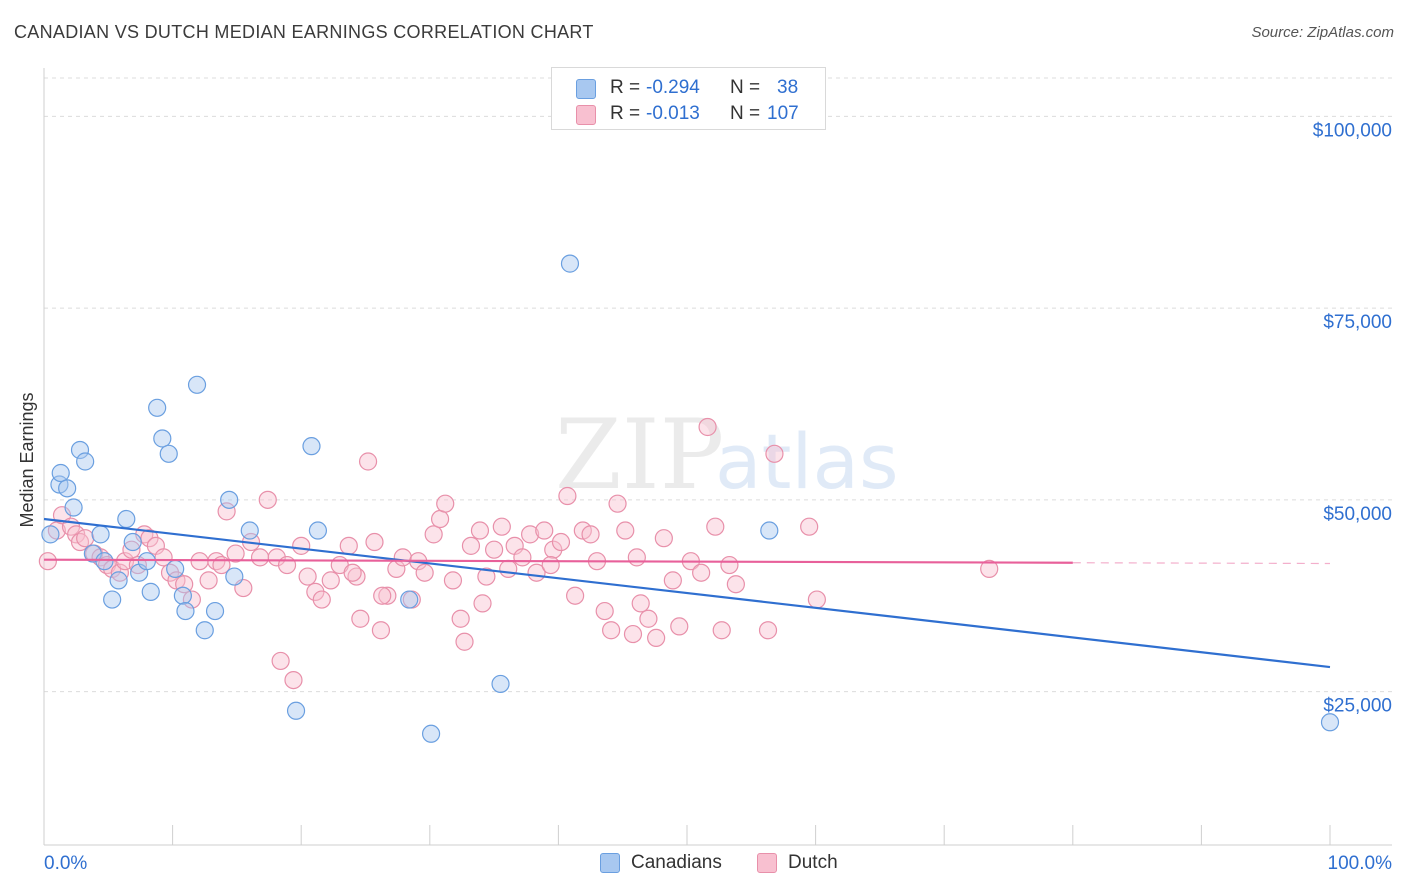  What do you see at coordinates (1360, 863) in the screenshot?
I see `x-tick-label-max: 100.0%` at bounding box center [1360, 863].